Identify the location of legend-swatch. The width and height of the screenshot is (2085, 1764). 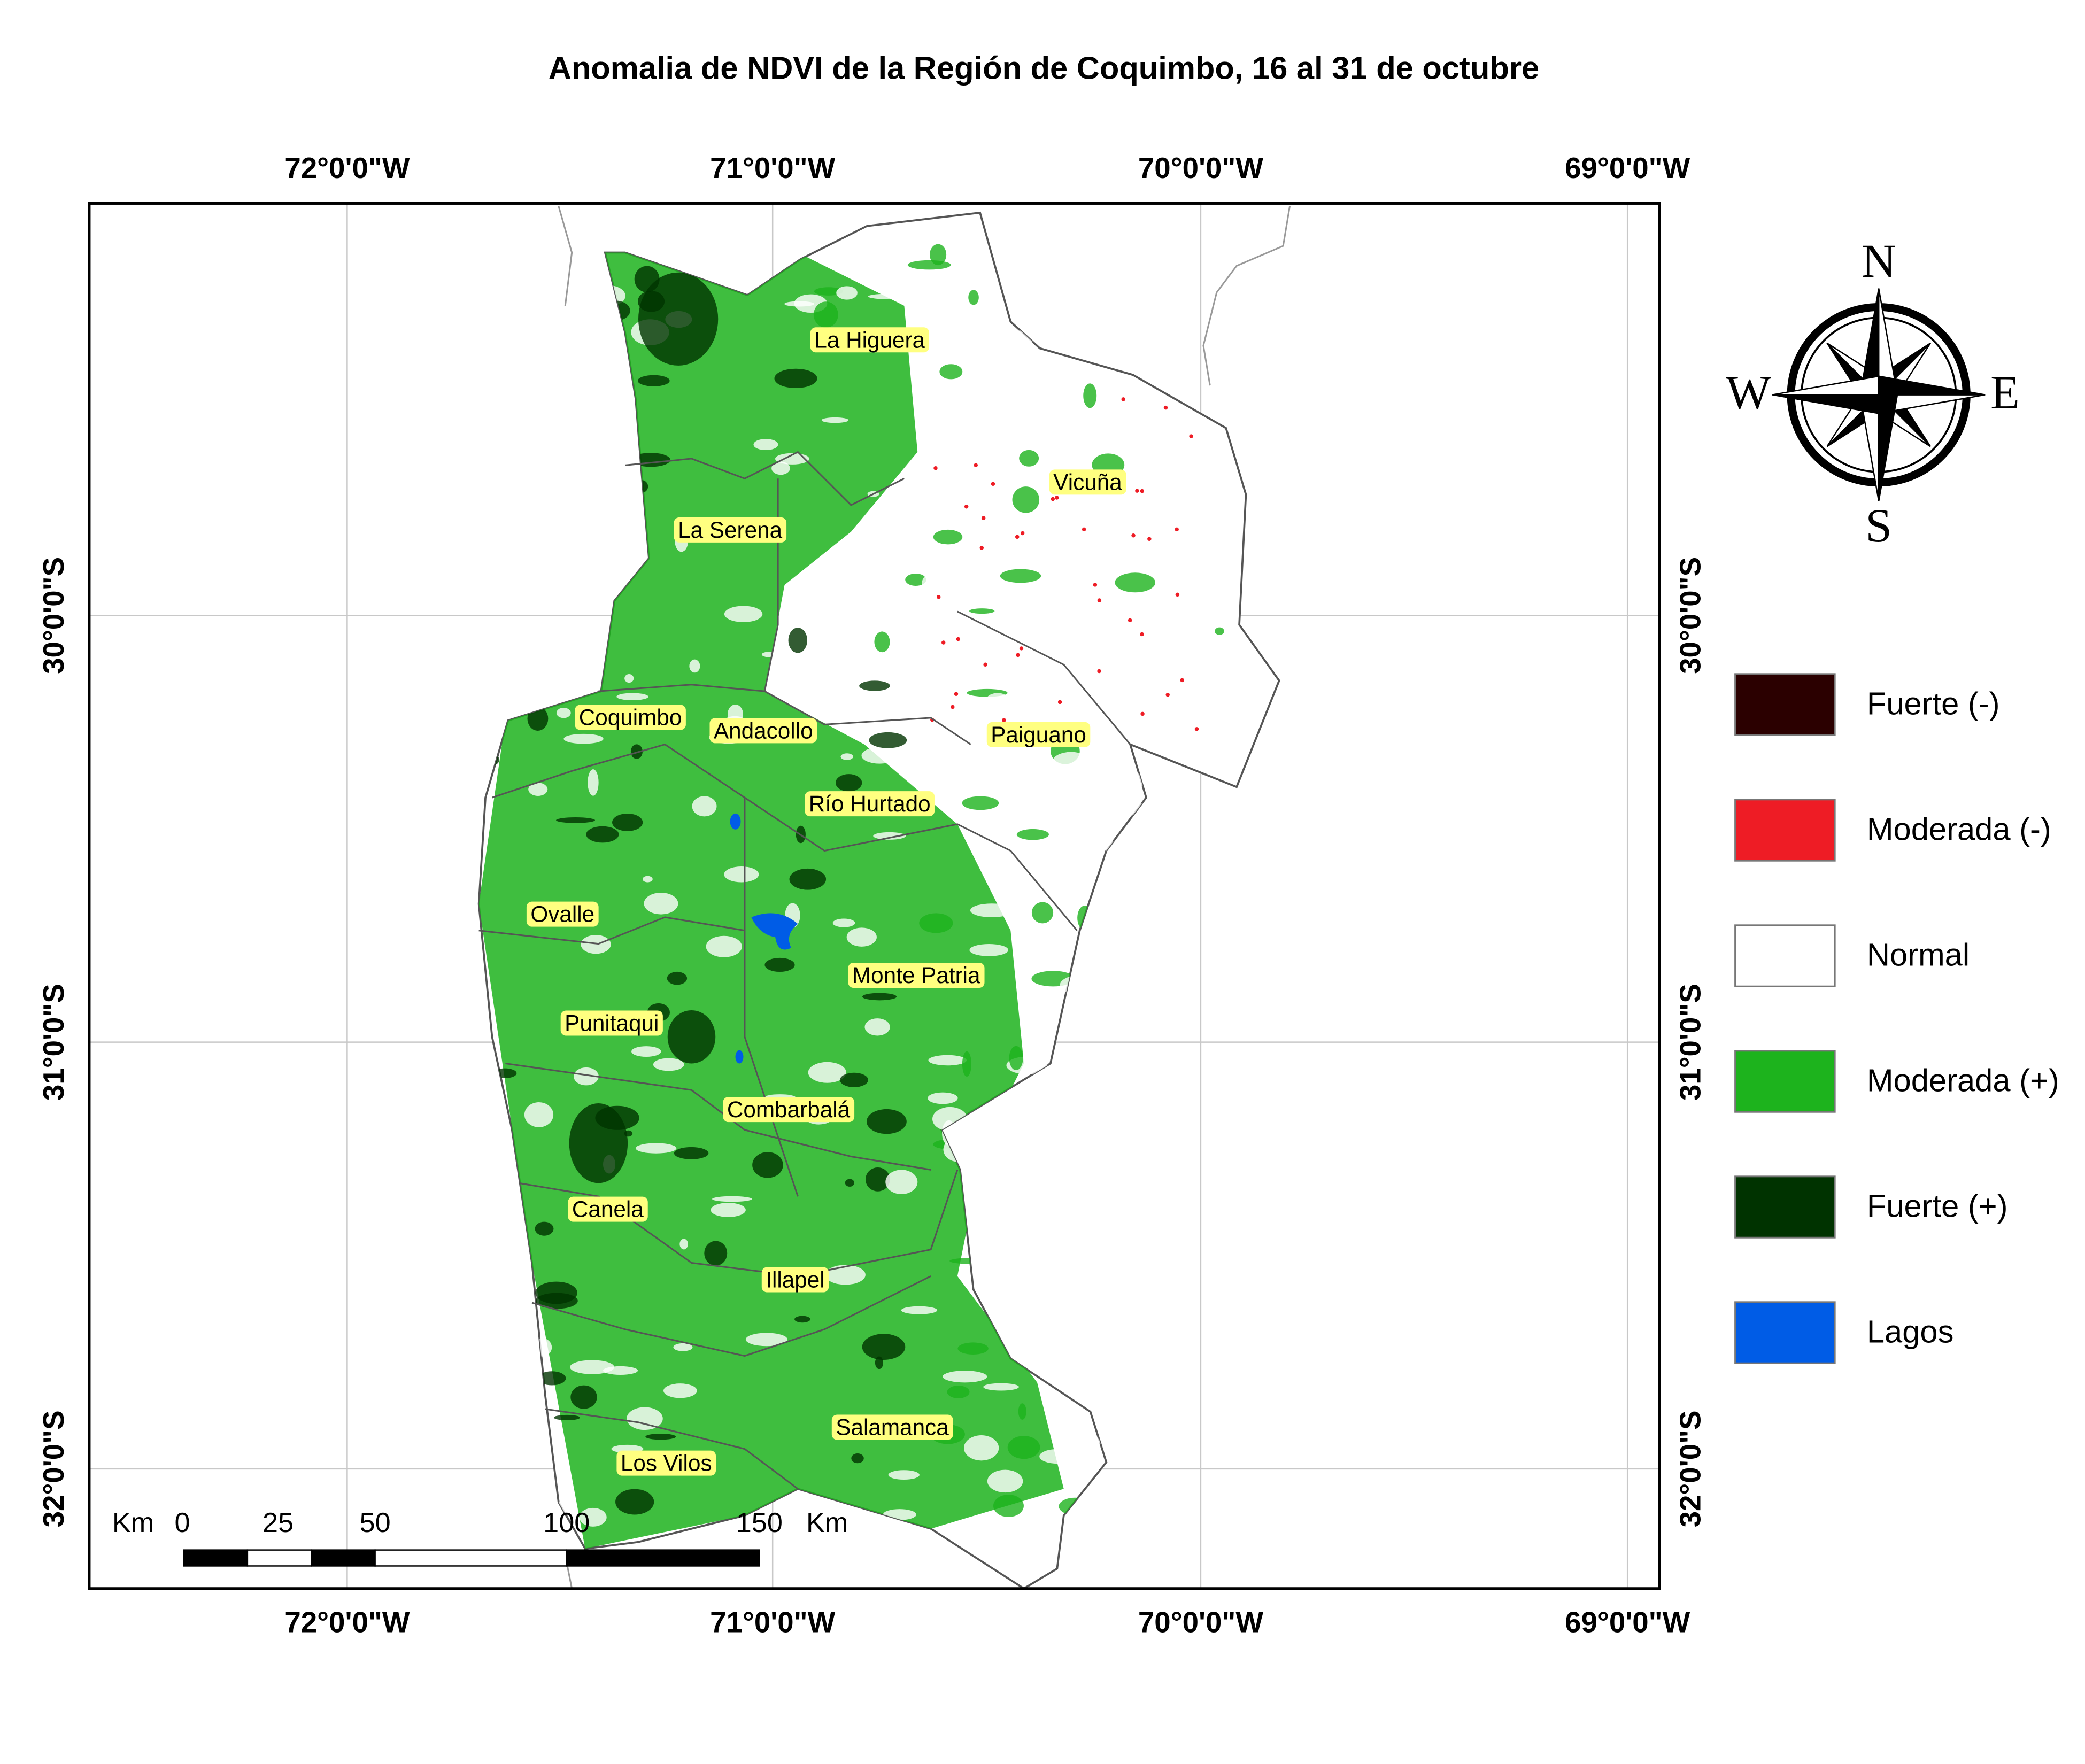
(1785, 1207).